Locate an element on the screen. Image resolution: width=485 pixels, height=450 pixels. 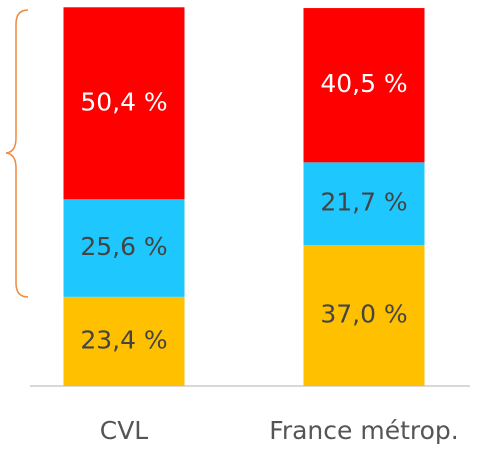
value-label: 25,6 % is located at coordinates (123, 246).